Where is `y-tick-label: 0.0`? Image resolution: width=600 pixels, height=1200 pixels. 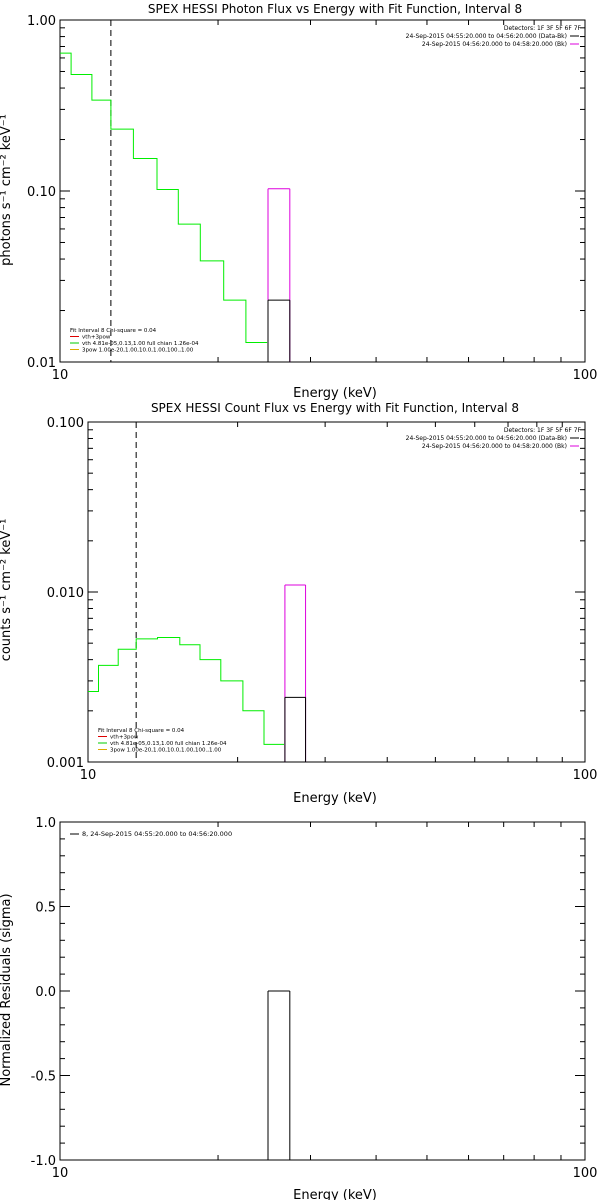
y-tick-label: 0.0 is located at coordinates (45, 992).